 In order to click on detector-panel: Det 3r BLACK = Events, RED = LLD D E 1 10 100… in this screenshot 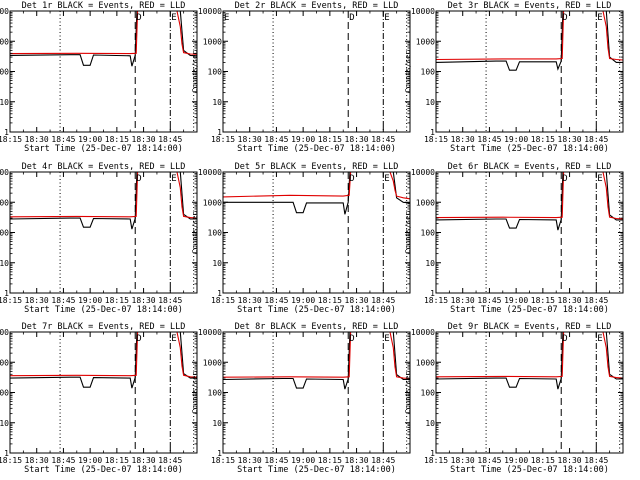, I will do `click(514, 77)`.